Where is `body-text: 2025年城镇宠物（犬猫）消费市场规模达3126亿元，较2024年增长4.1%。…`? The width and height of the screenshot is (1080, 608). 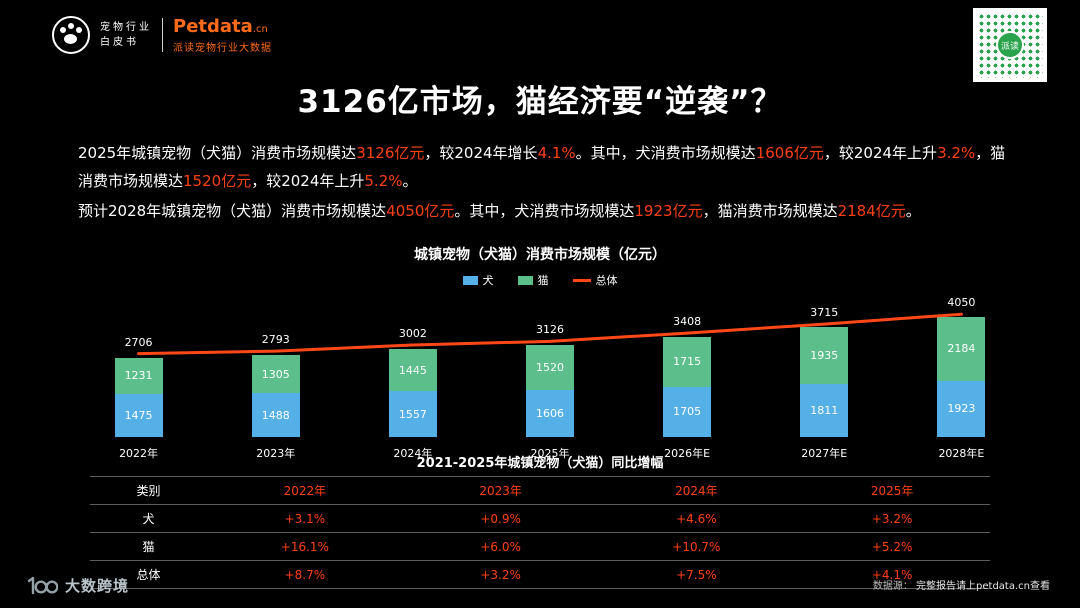
body-text: 2025年城镇宠物（犬猫）消费市场规模达3126亿元，较2024年增长4.1%。… is located at coordinates (542, 183).